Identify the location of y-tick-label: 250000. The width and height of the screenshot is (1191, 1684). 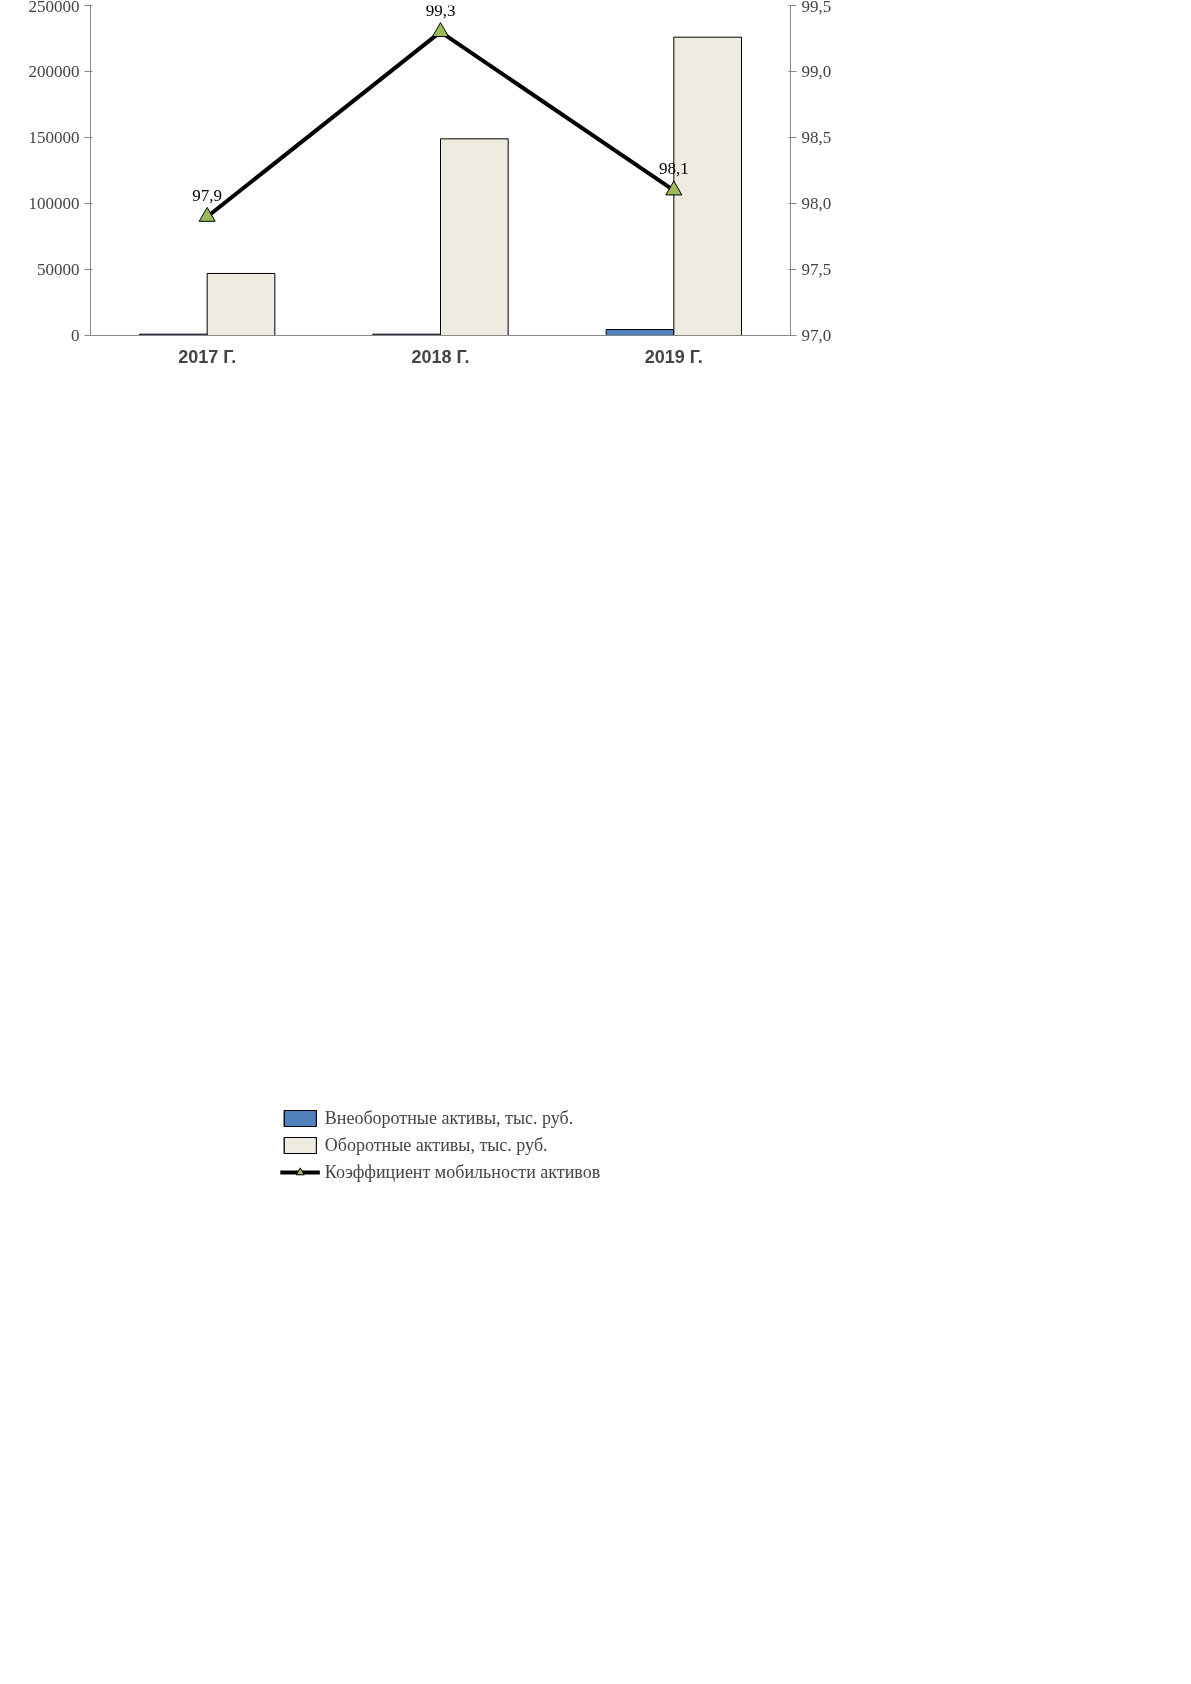
(54, 8).